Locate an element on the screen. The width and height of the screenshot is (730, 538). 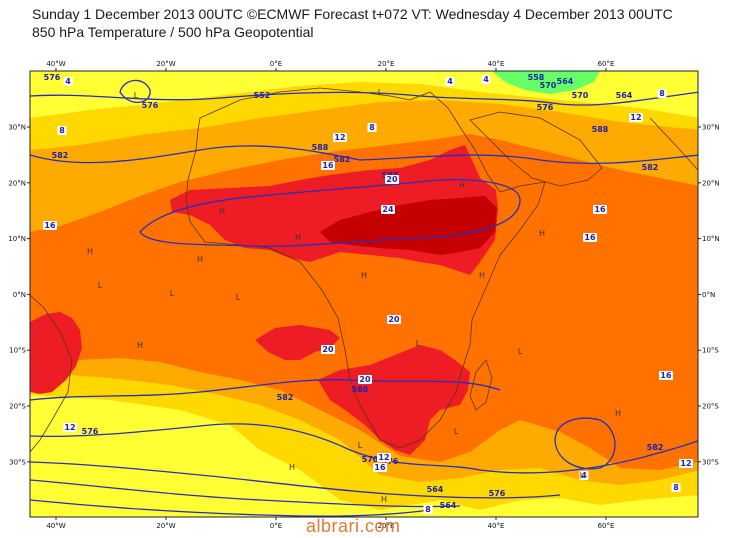
bottom-lon-label: 20°W is located at coordinates (165, 526).